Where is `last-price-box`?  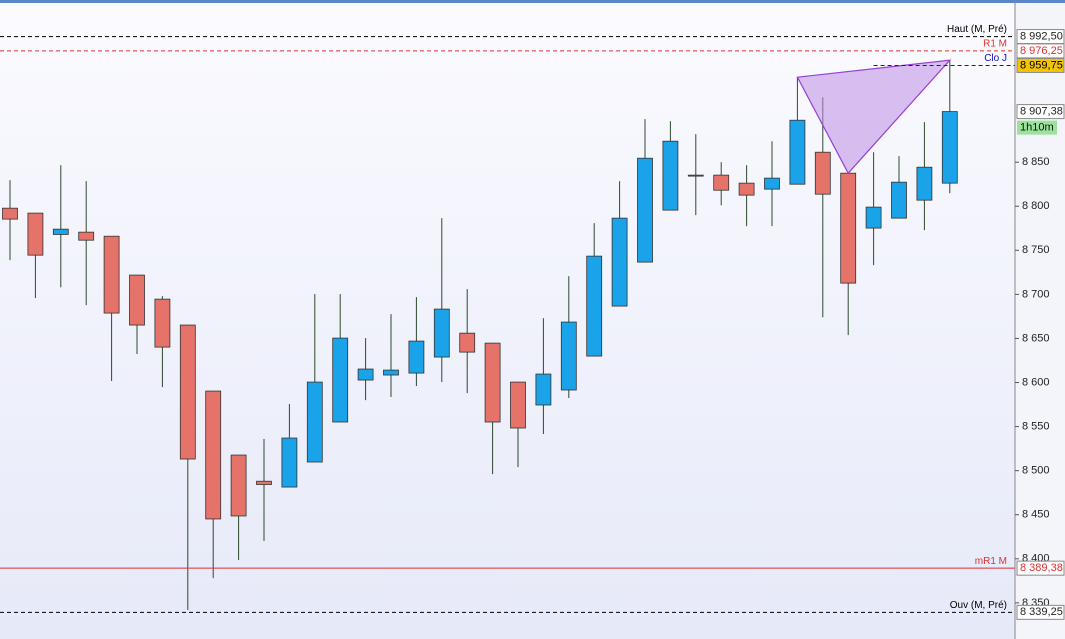
last-price-box is located at coordinates (1040, 112).